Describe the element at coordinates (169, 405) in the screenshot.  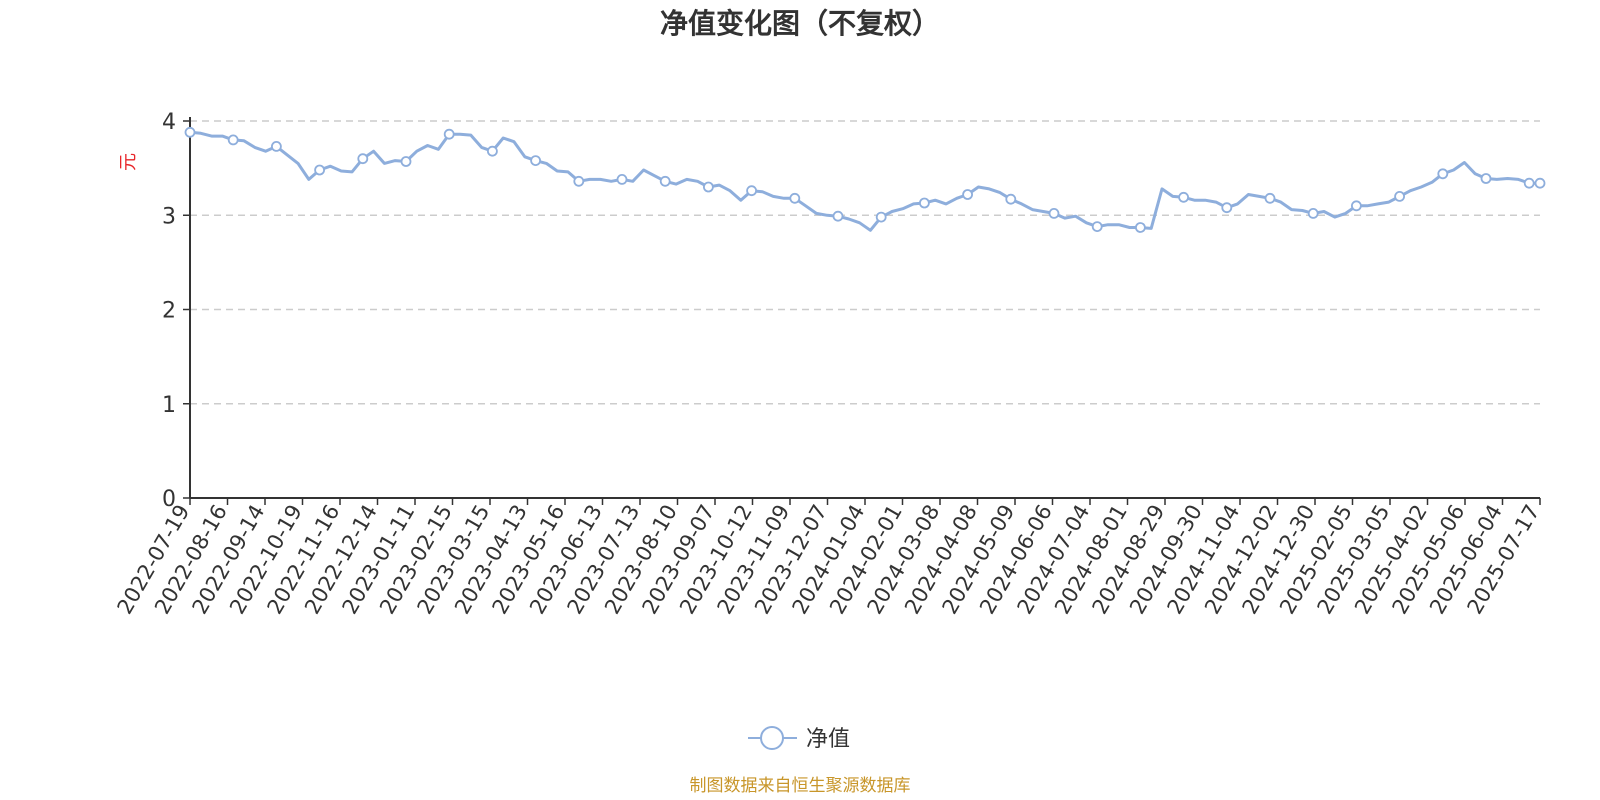
I see `y-tick-label: 1` at that location.